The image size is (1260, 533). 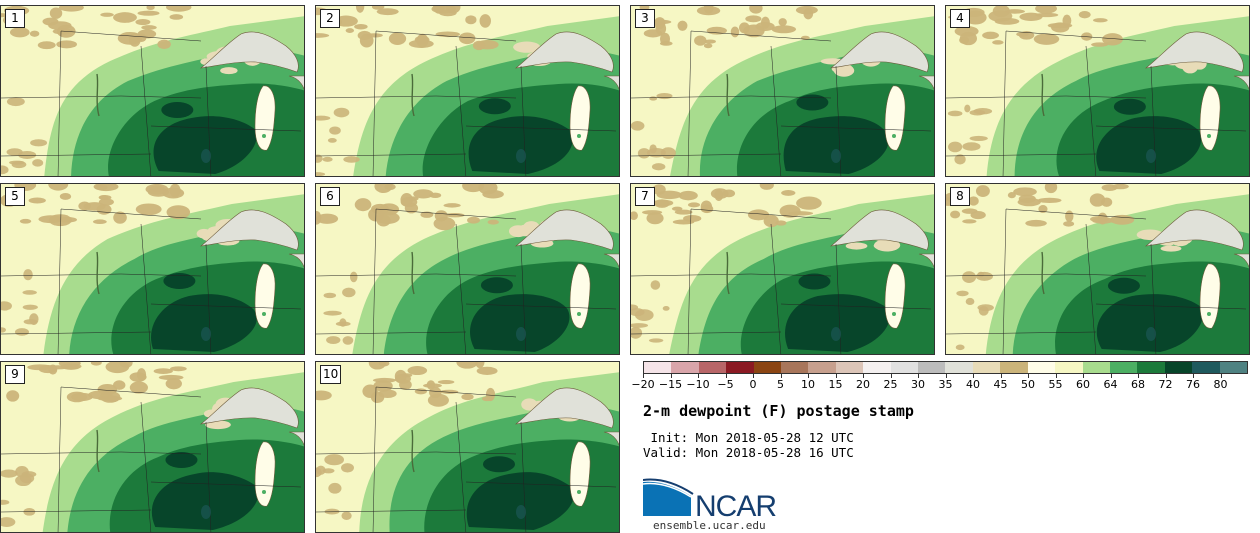 What do you see at coordinates (863, 384) in the screenshot?
I see `colorbar-tick-label: 20` at bounding box center [863, 384].